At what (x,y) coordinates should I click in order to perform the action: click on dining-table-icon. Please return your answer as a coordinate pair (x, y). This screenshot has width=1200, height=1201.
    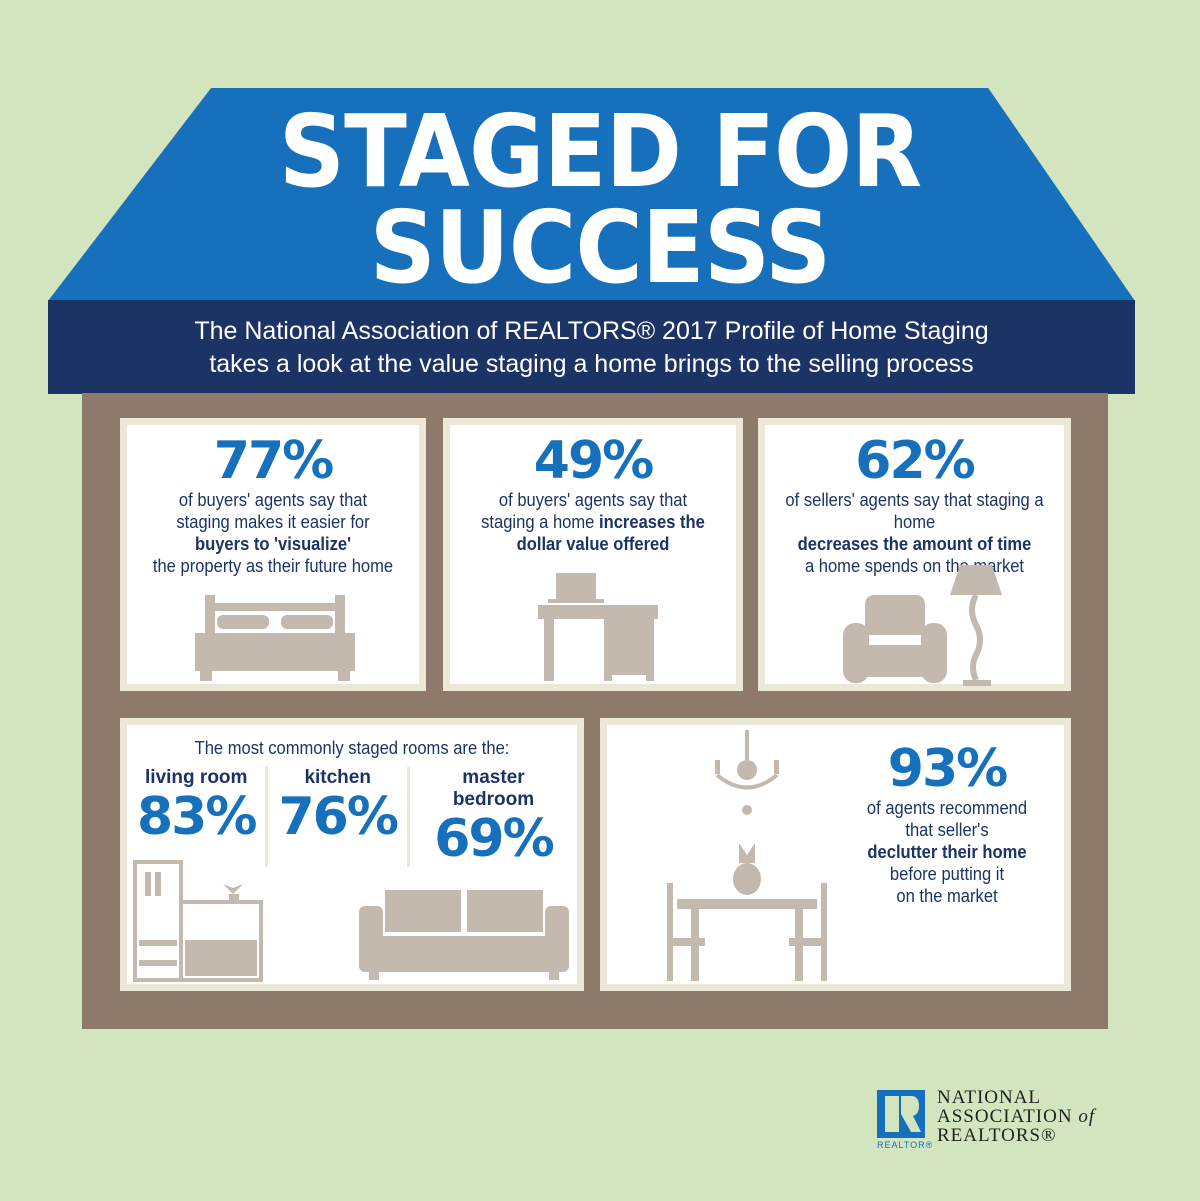
    Looking at the image, I should click on (747, 912).